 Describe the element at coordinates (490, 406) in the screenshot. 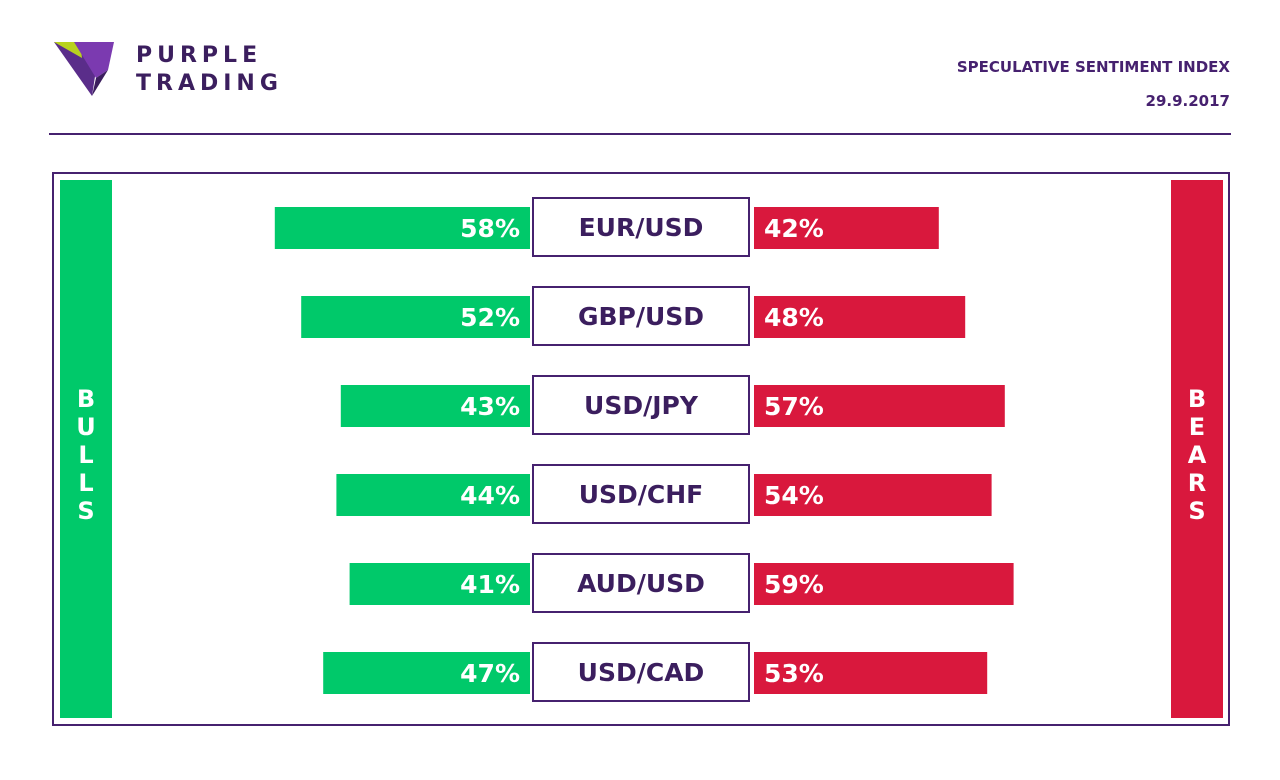

I see `bull-value-label: 43%` at that location.